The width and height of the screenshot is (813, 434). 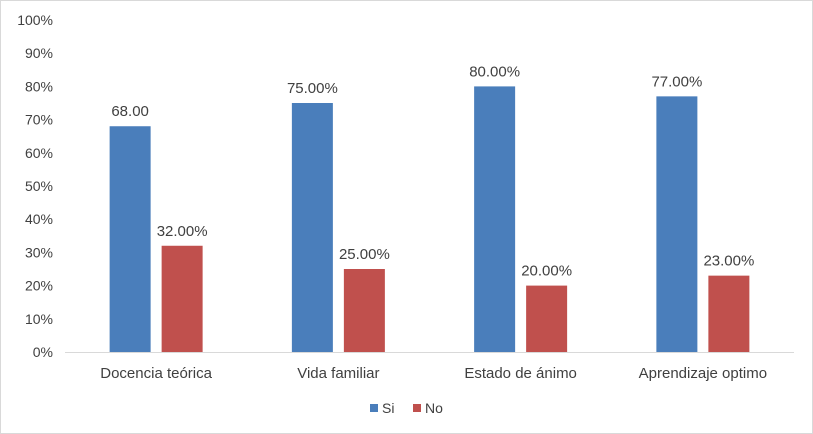 I want to click on x-tick-label: Vida familiar, so click(x=338, y=373).